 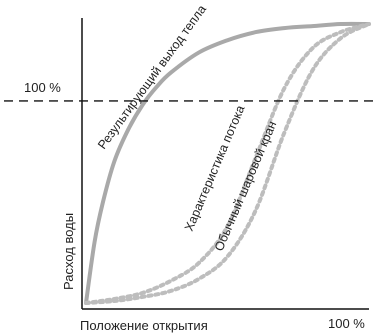 What do you see at coordinates (42, 87) in the screenshot?
I see `y-reference-label: 100 %` at bounding box center [42, 87].